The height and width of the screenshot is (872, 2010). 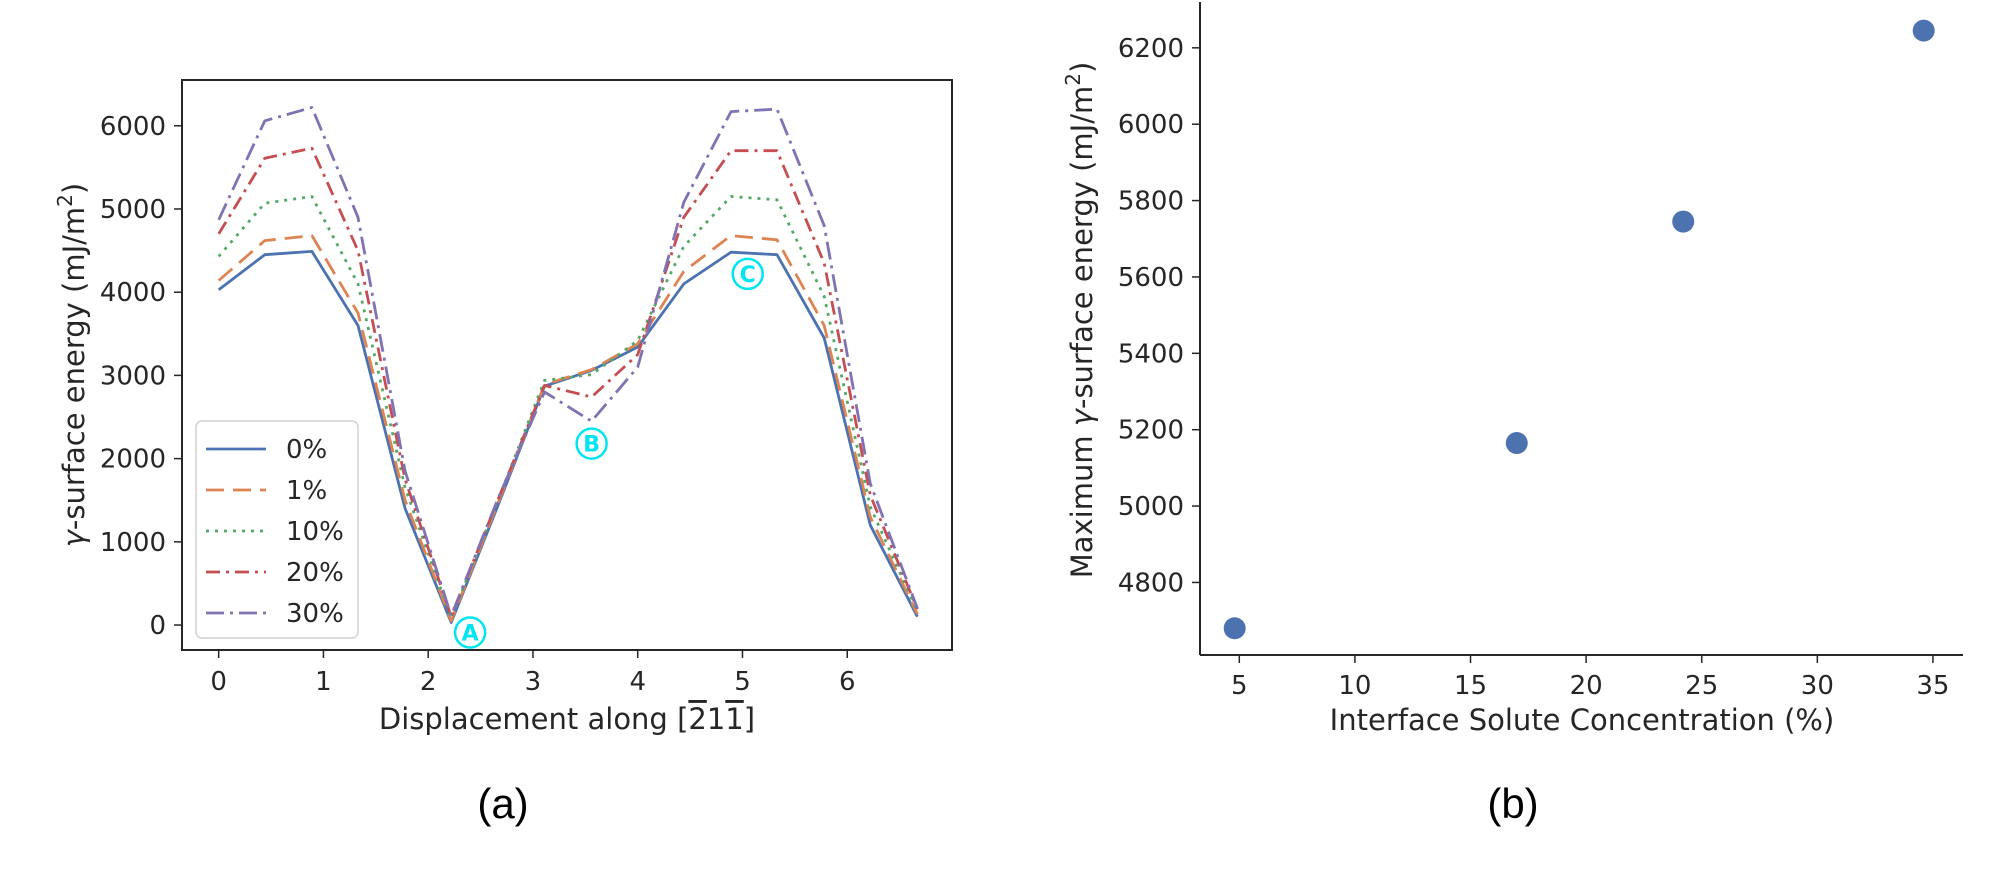 What do you see at coordinates (1151, 49) in the screenshot?
I see `y-tick-label: 6200` at bounding box center [1151, 49].